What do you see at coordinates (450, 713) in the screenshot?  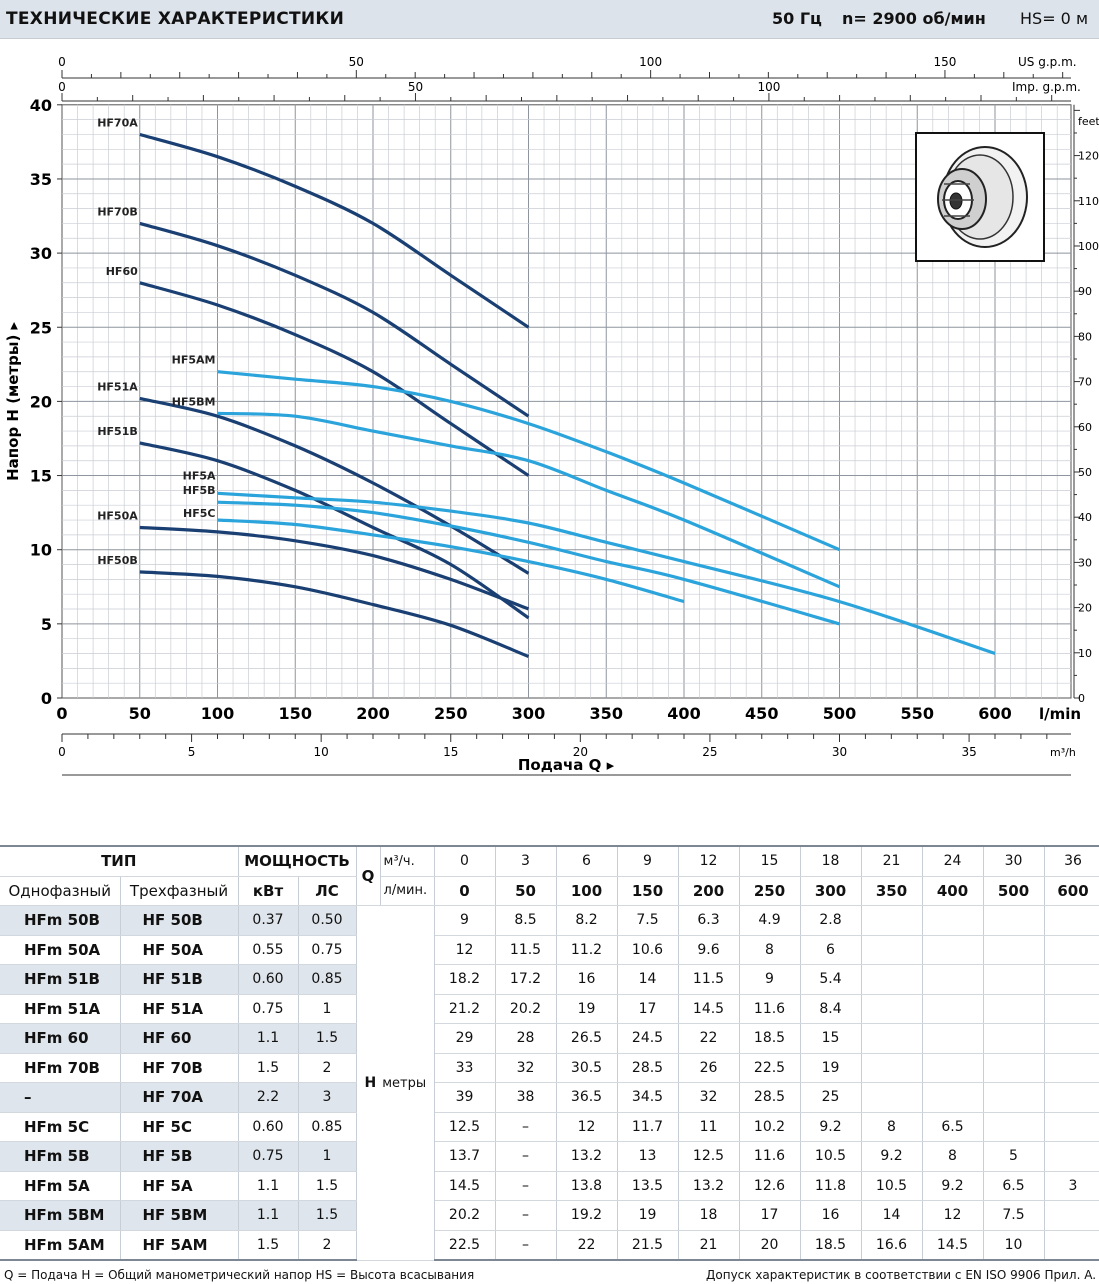 I see `x-tick-label: 250` at bounding box center [450, 713].